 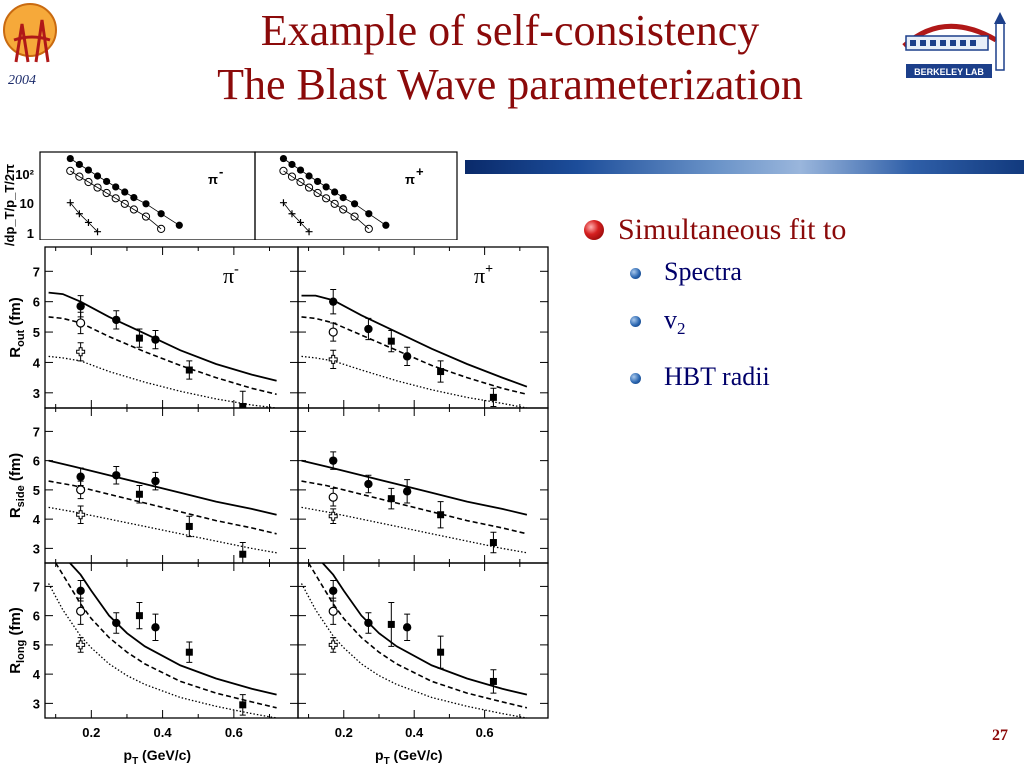 What do you see at coordinates (703, 271) in the screenshot?
I see `bullet-spectra-text: Spectra` at bounding box center [703, 271].